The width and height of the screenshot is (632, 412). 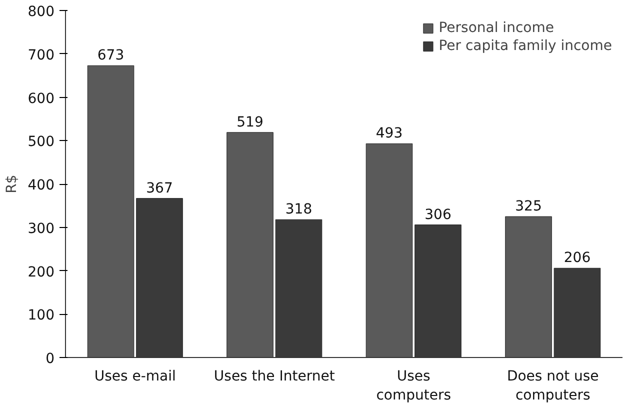 I want to click on y-tick-label: 700, so click(x=41, y=55).